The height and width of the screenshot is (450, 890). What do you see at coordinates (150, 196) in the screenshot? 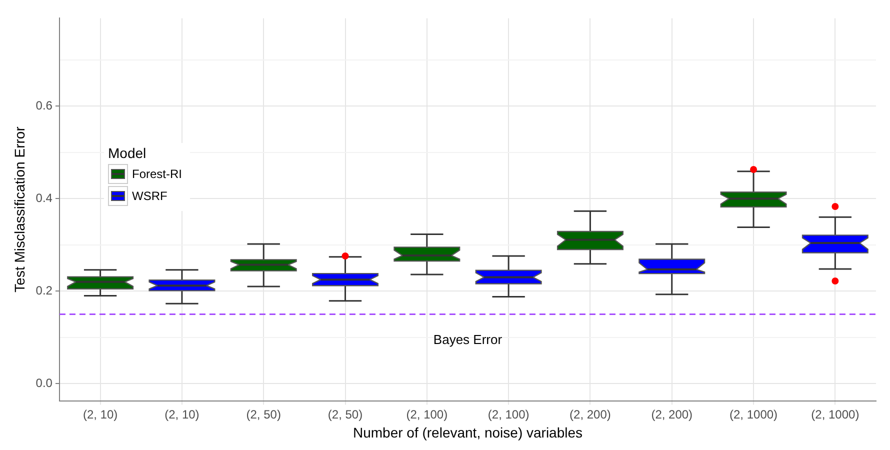
I see `legend-label: WSRF` at bounding box center [150, 196].